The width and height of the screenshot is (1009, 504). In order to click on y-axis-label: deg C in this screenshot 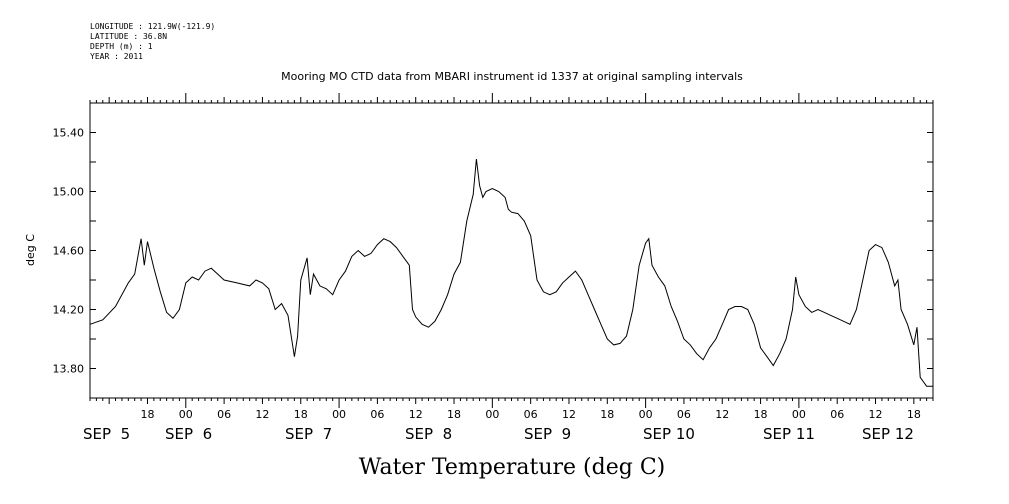, I will do `click(30, 250)`.